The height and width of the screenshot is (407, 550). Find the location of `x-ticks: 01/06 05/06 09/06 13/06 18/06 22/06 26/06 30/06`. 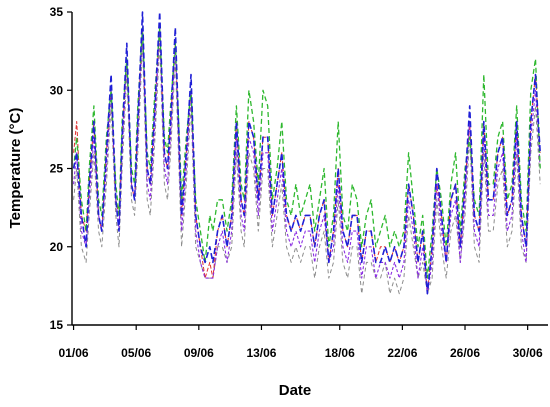

x-ticks: 01/06 05/06 09/06 13/06 18/06 22/06 26/06 30/06 is located at coordinates (301, 342).